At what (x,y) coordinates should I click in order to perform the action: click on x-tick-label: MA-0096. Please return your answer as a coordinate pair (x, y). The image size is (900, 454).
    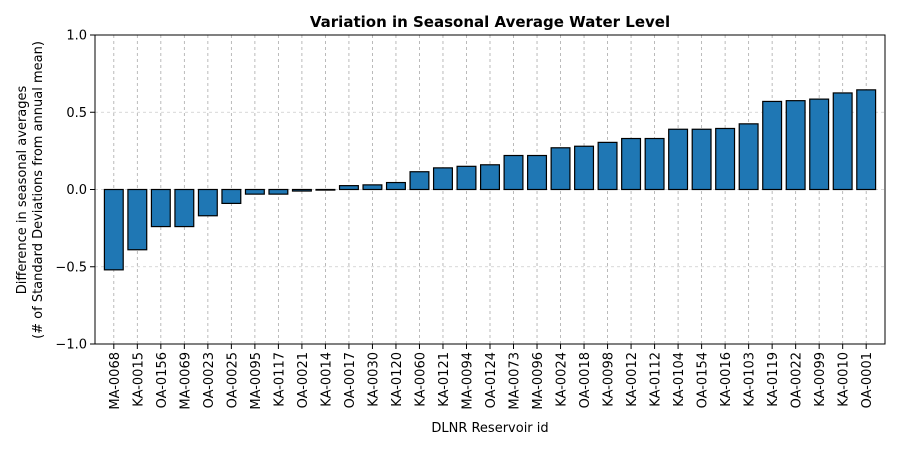
    Looking at the image, I should click on (538, 381).